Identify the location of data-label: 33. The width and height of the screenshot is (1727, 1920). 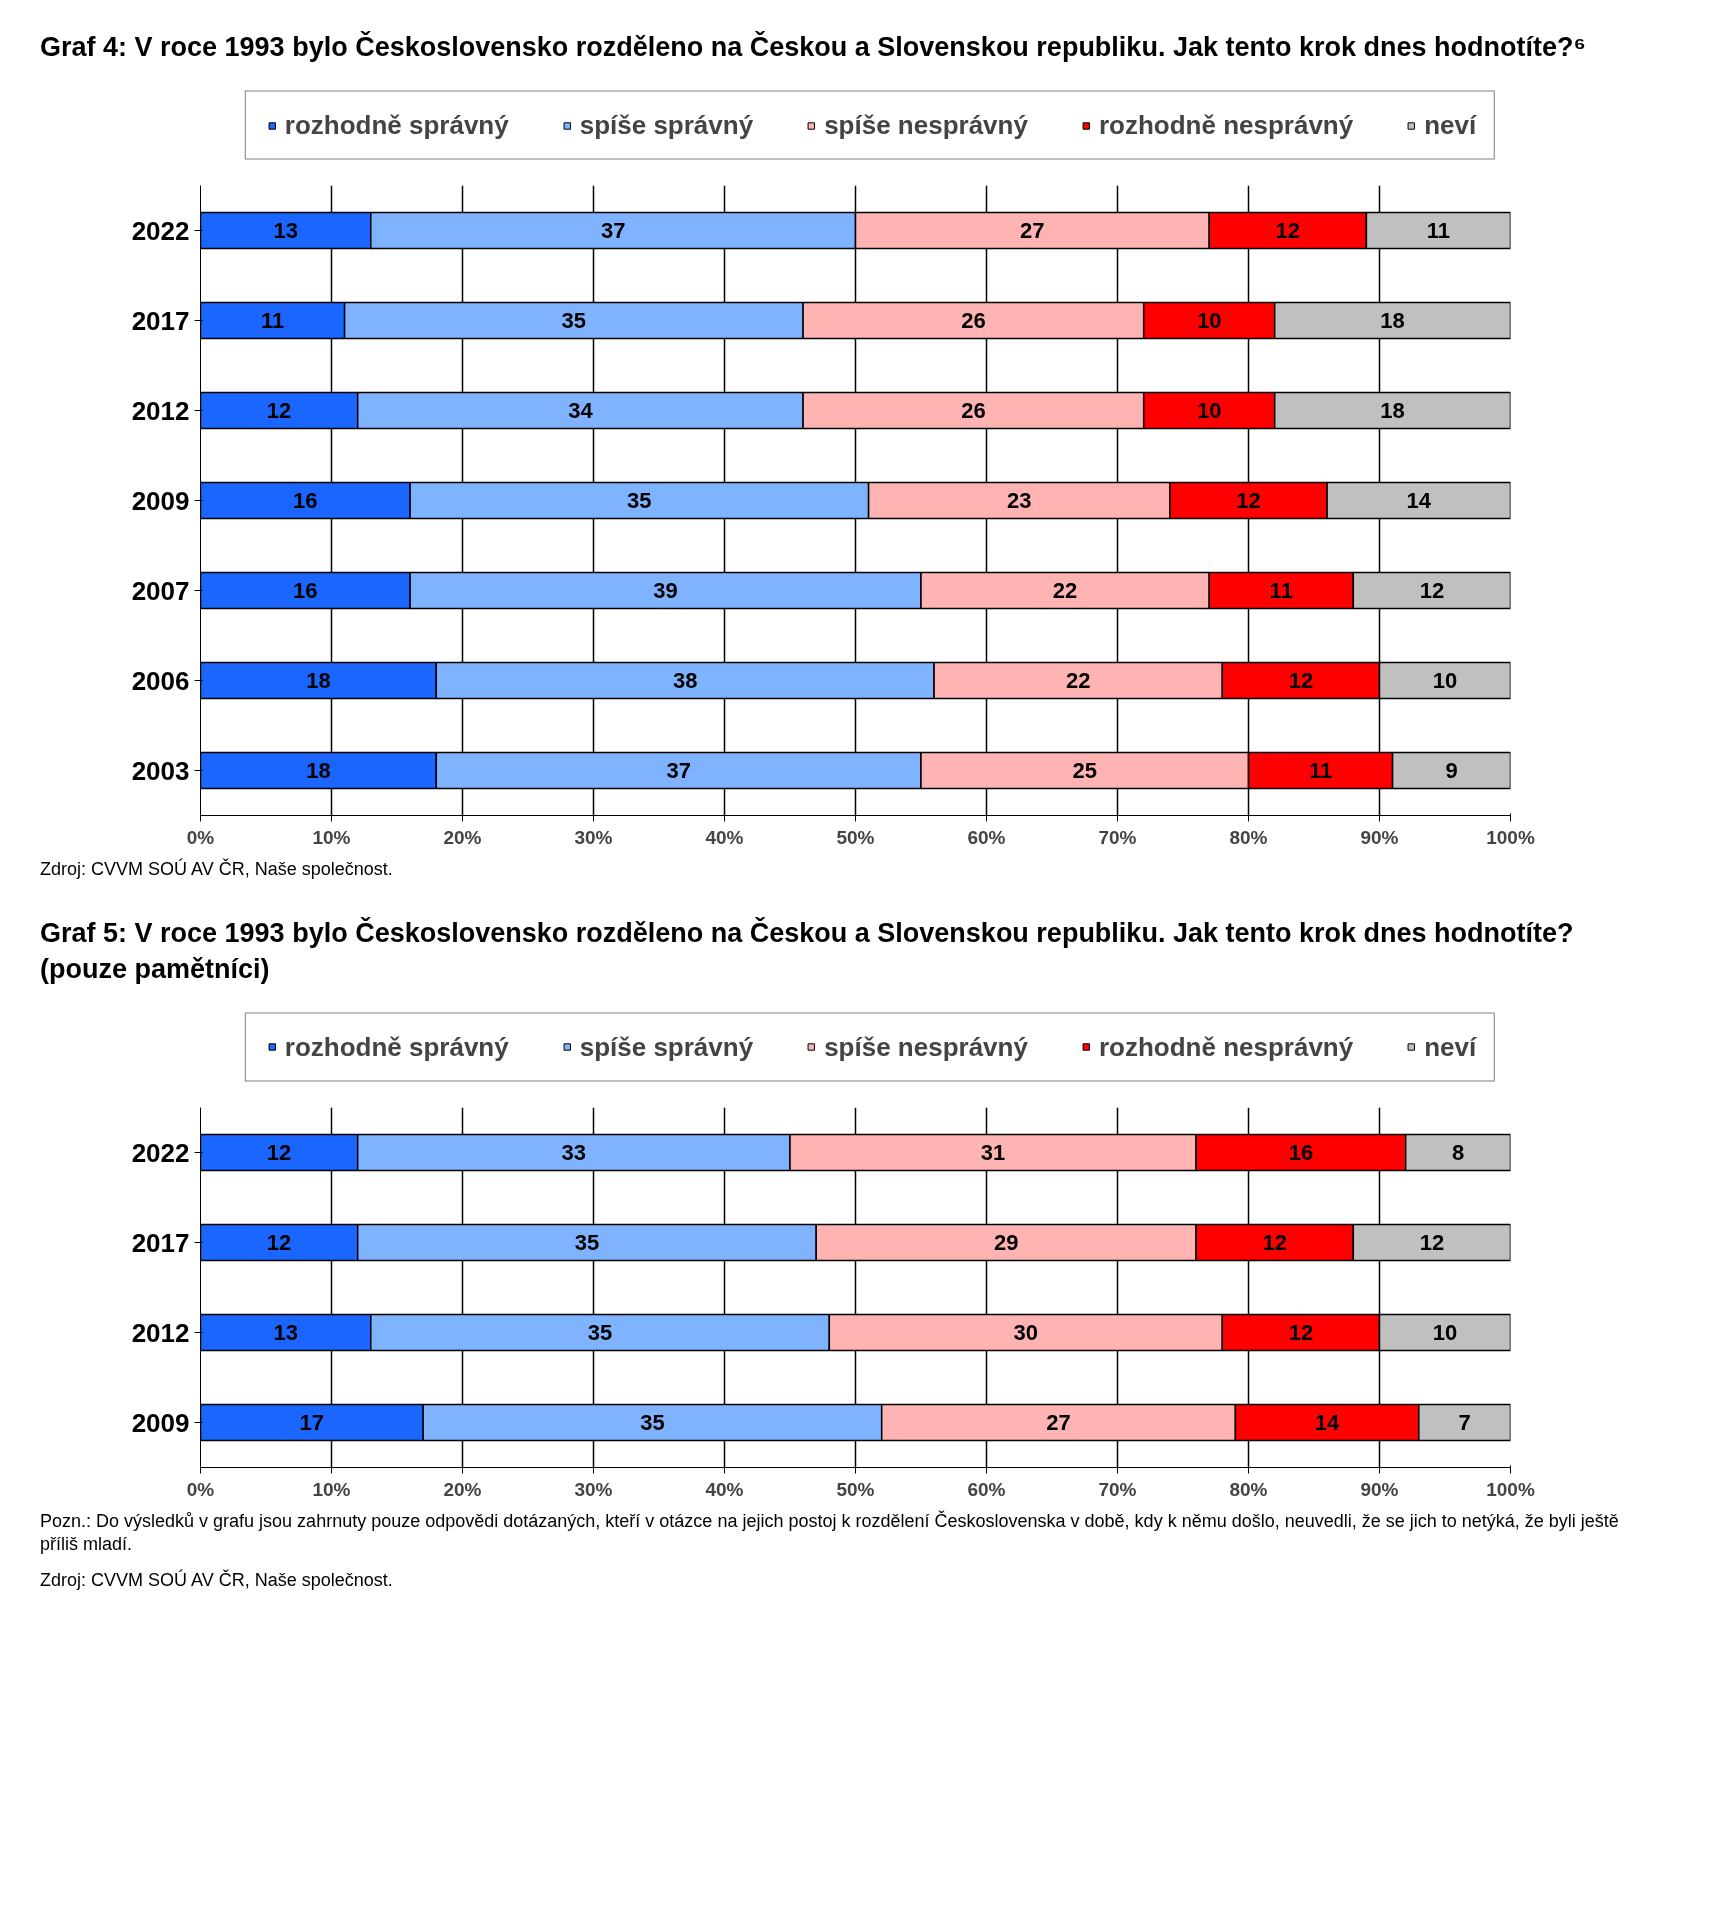
(574, 1152).